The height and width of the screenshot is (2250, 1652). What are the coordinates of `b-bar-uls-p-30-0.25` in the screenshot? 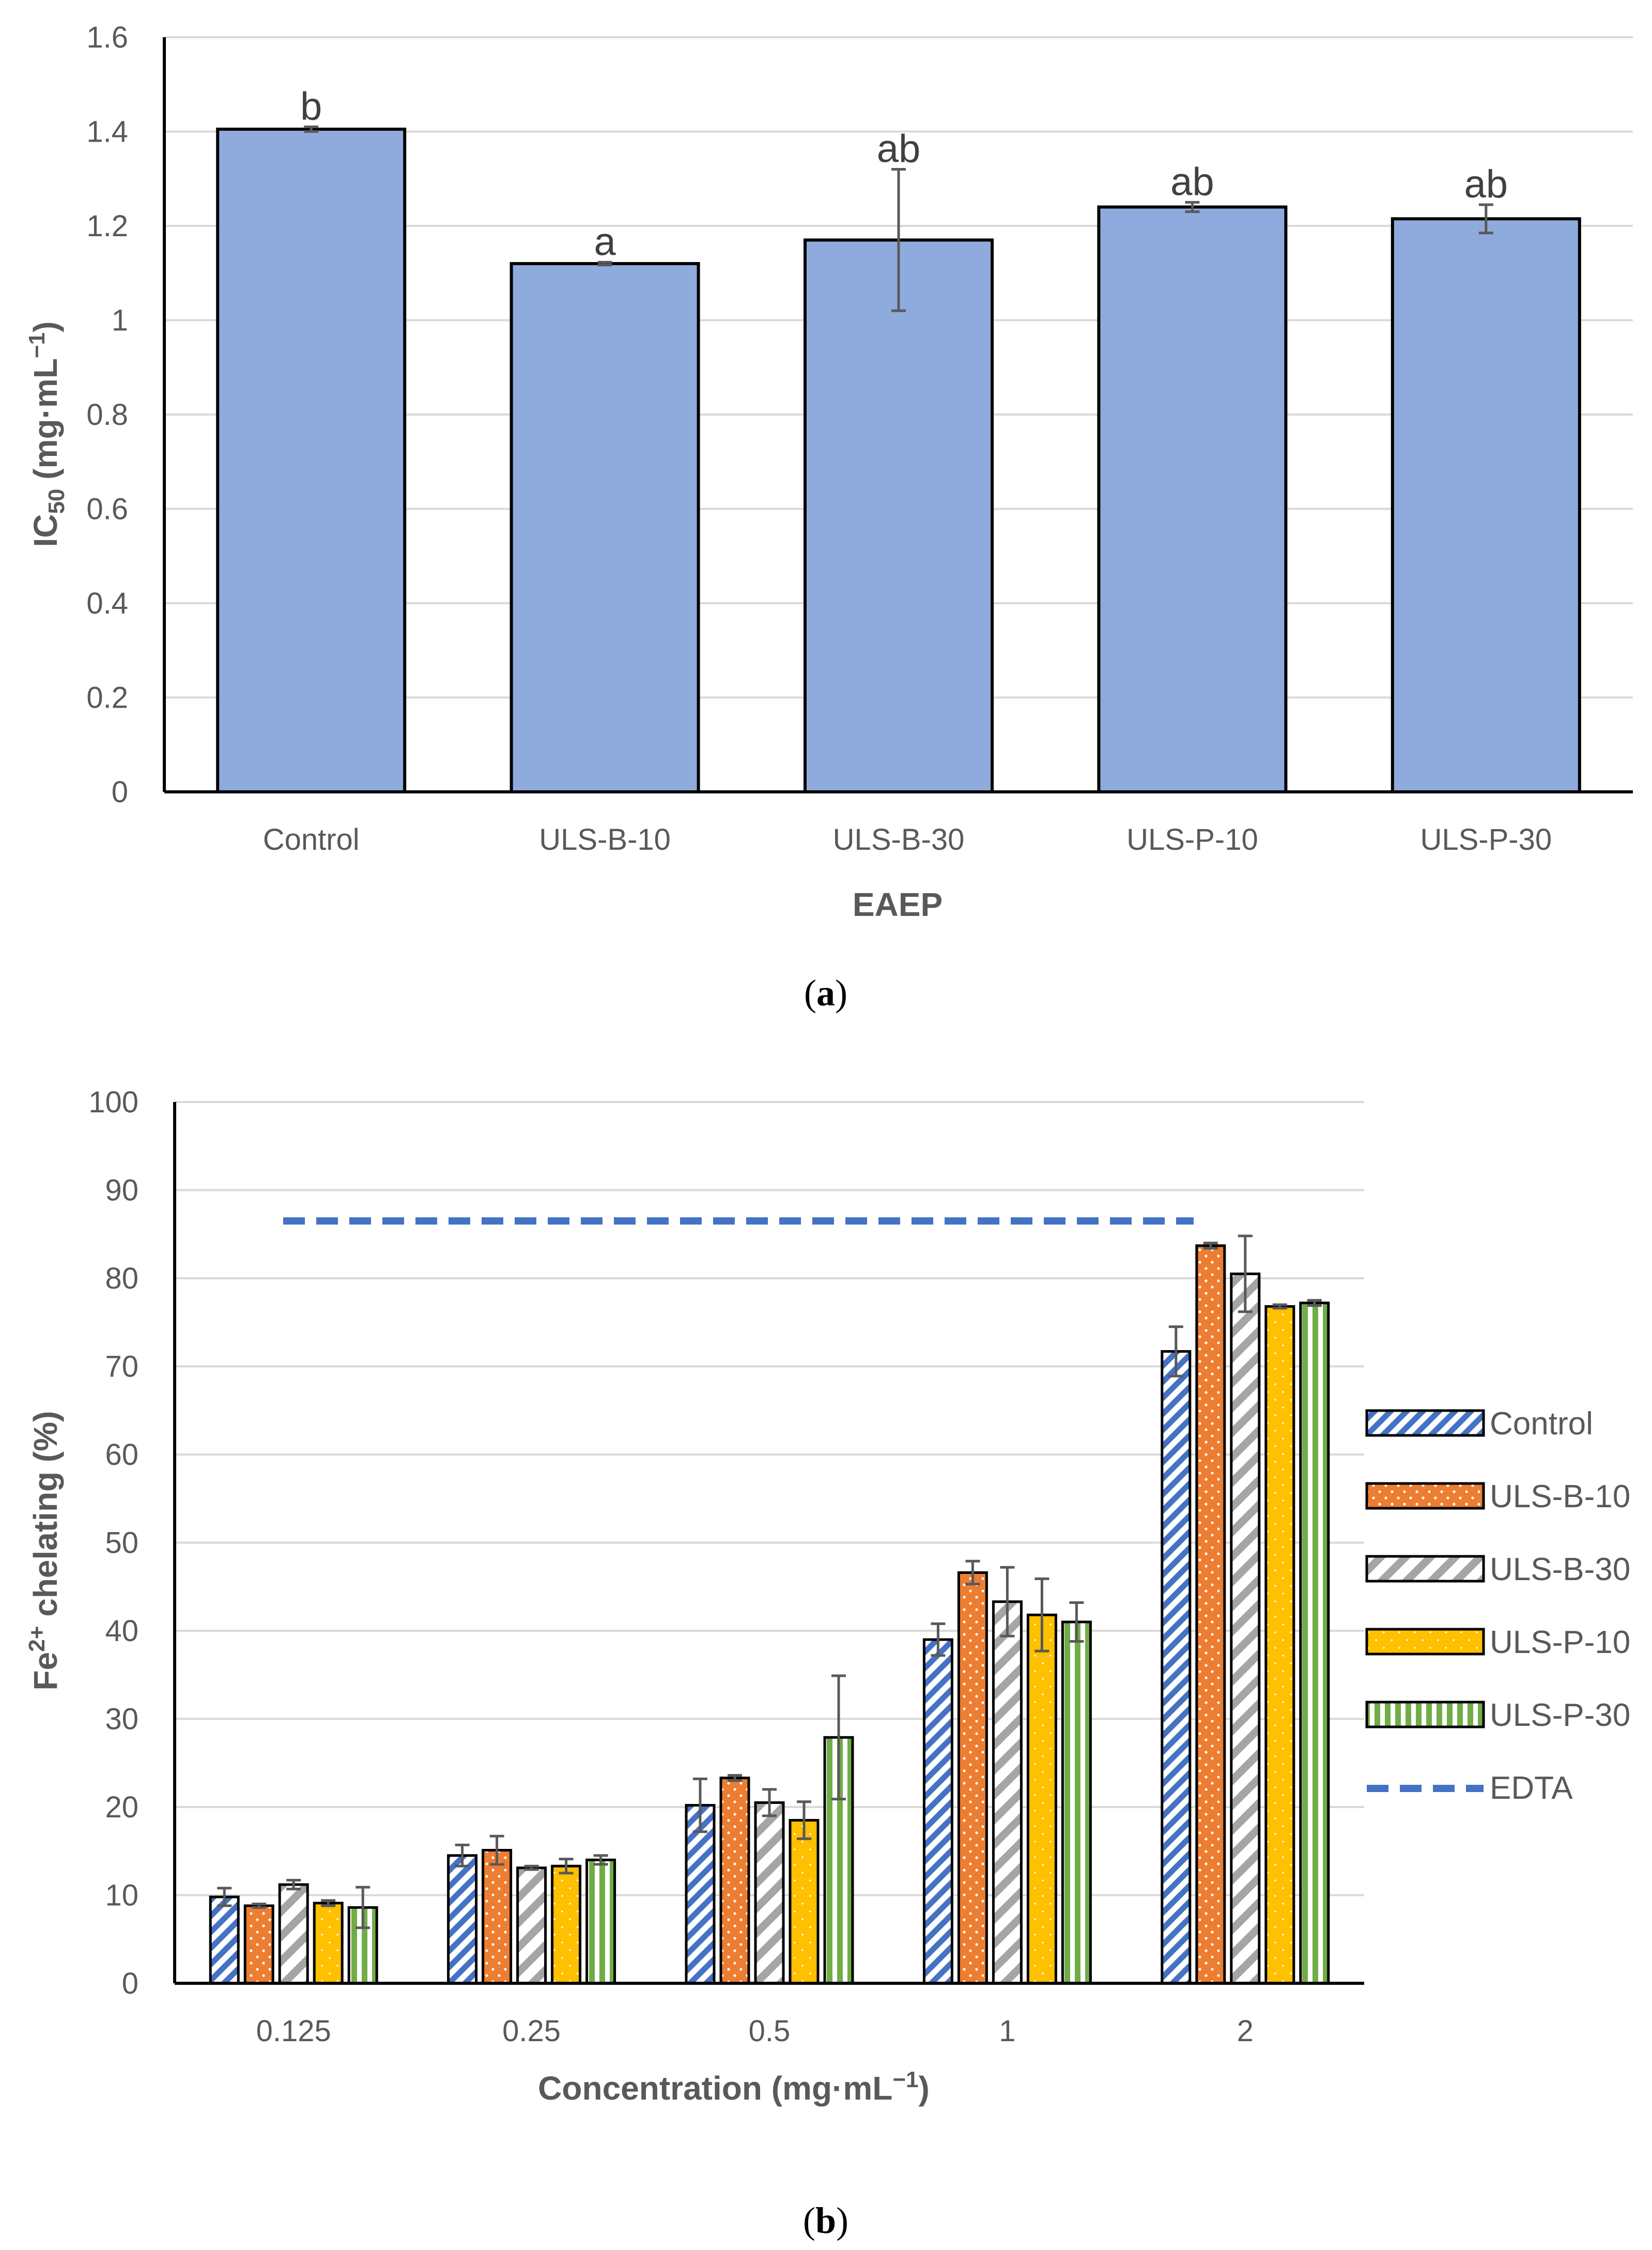 It's located at (601, 1921).